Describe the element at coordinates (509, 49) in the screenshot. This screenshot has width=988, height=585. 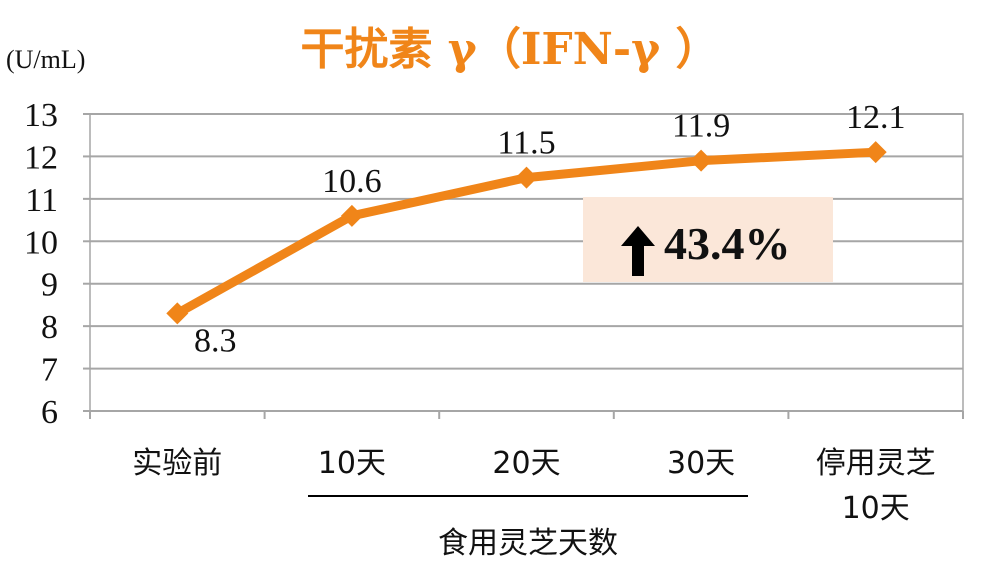
I see `chart-title: 干扰素 γ（IFN-γ ）` at that location.